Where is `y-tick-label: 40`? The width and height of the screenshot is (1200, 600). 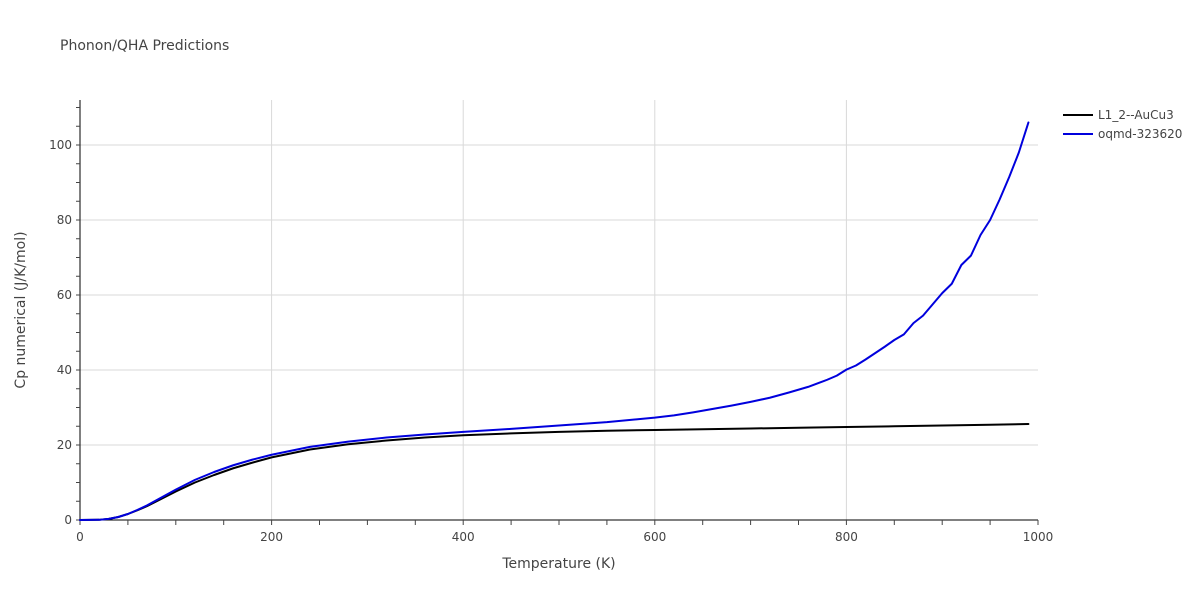
y-tick-label: 40 is located at coordinates (64, 370).